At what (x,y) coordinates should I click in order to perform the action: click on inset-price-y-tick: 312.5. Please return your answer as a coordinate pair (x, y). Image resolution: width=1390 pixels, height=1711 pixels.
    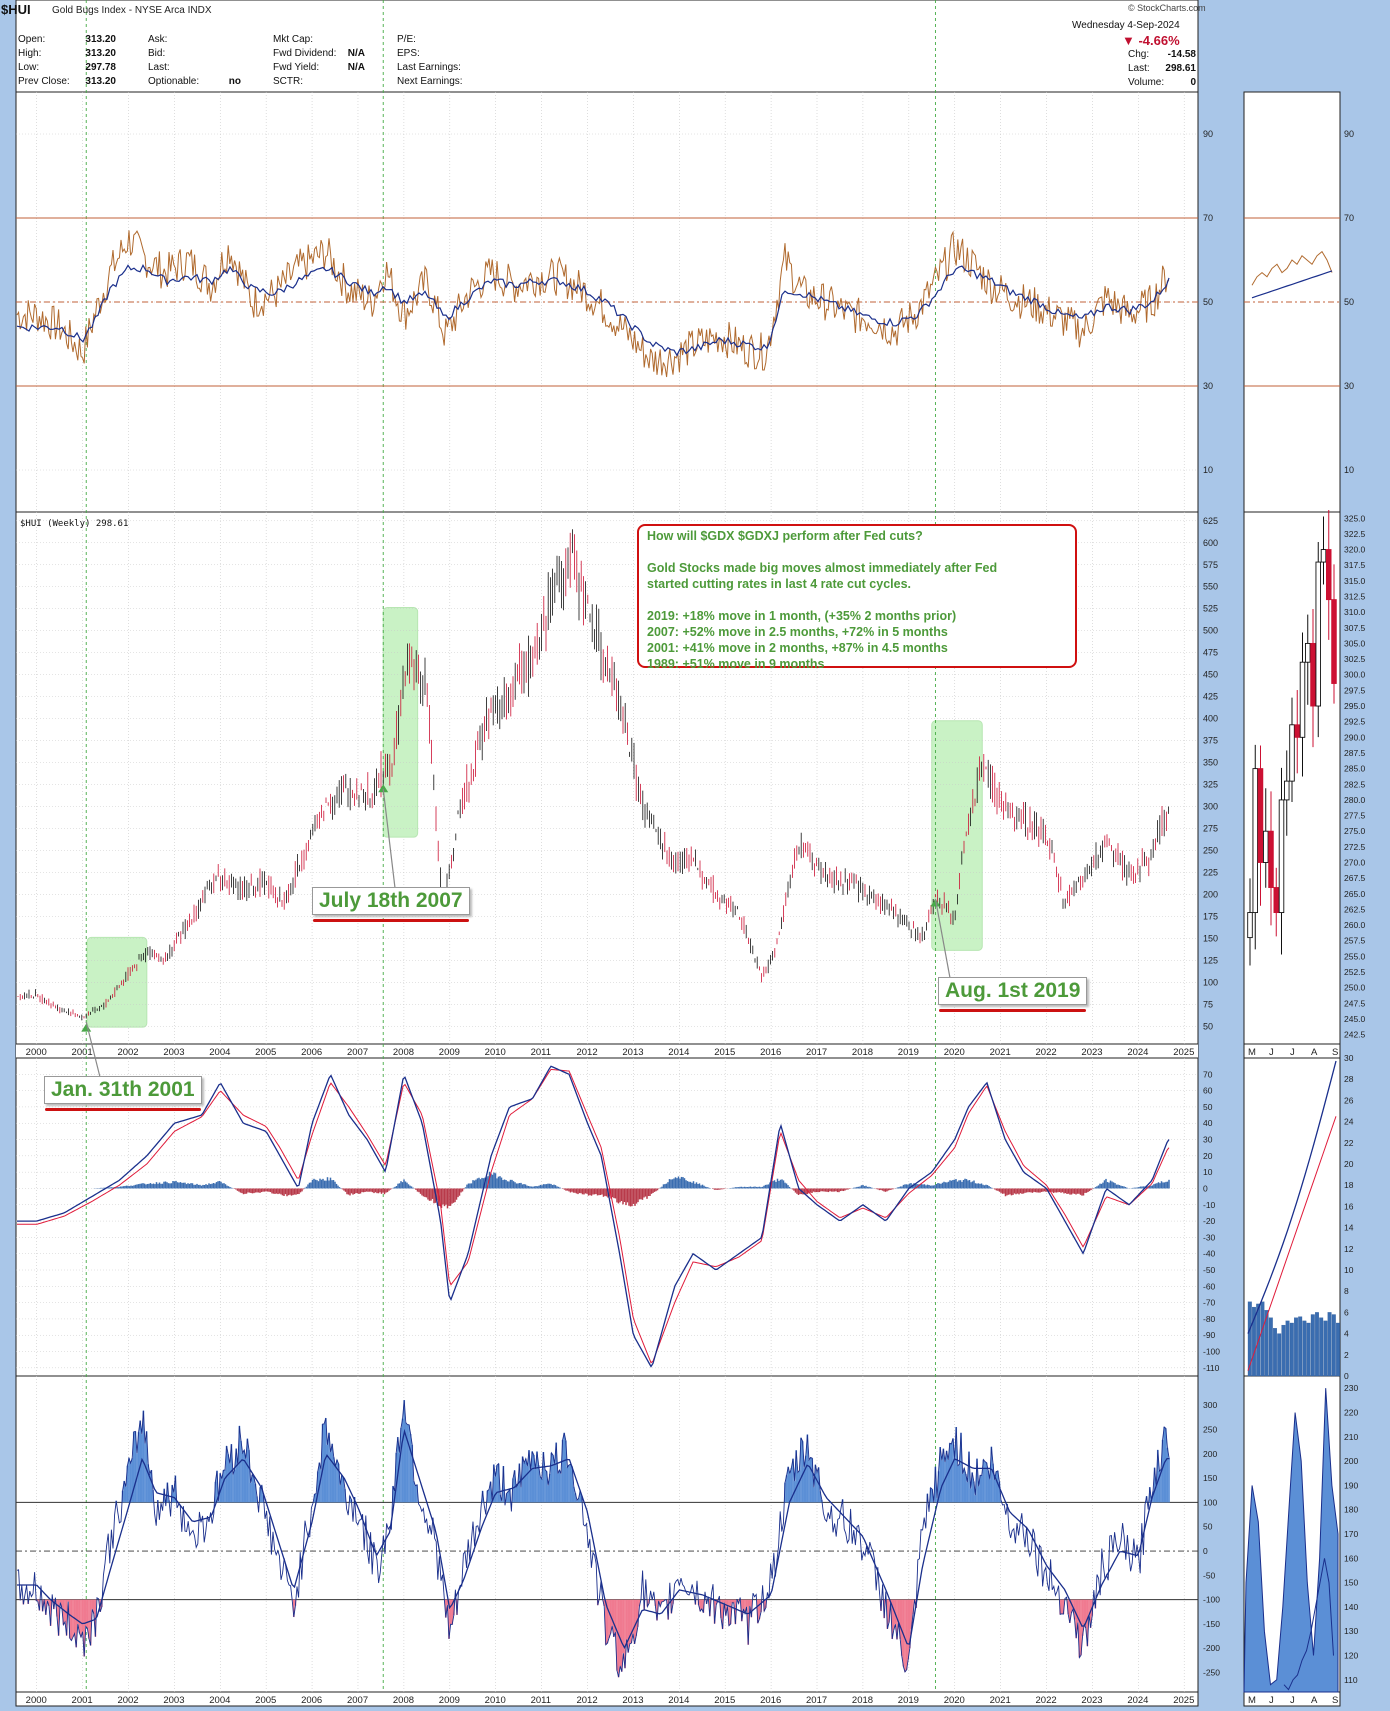
    Looking at the image, I should click on (1355, 596).